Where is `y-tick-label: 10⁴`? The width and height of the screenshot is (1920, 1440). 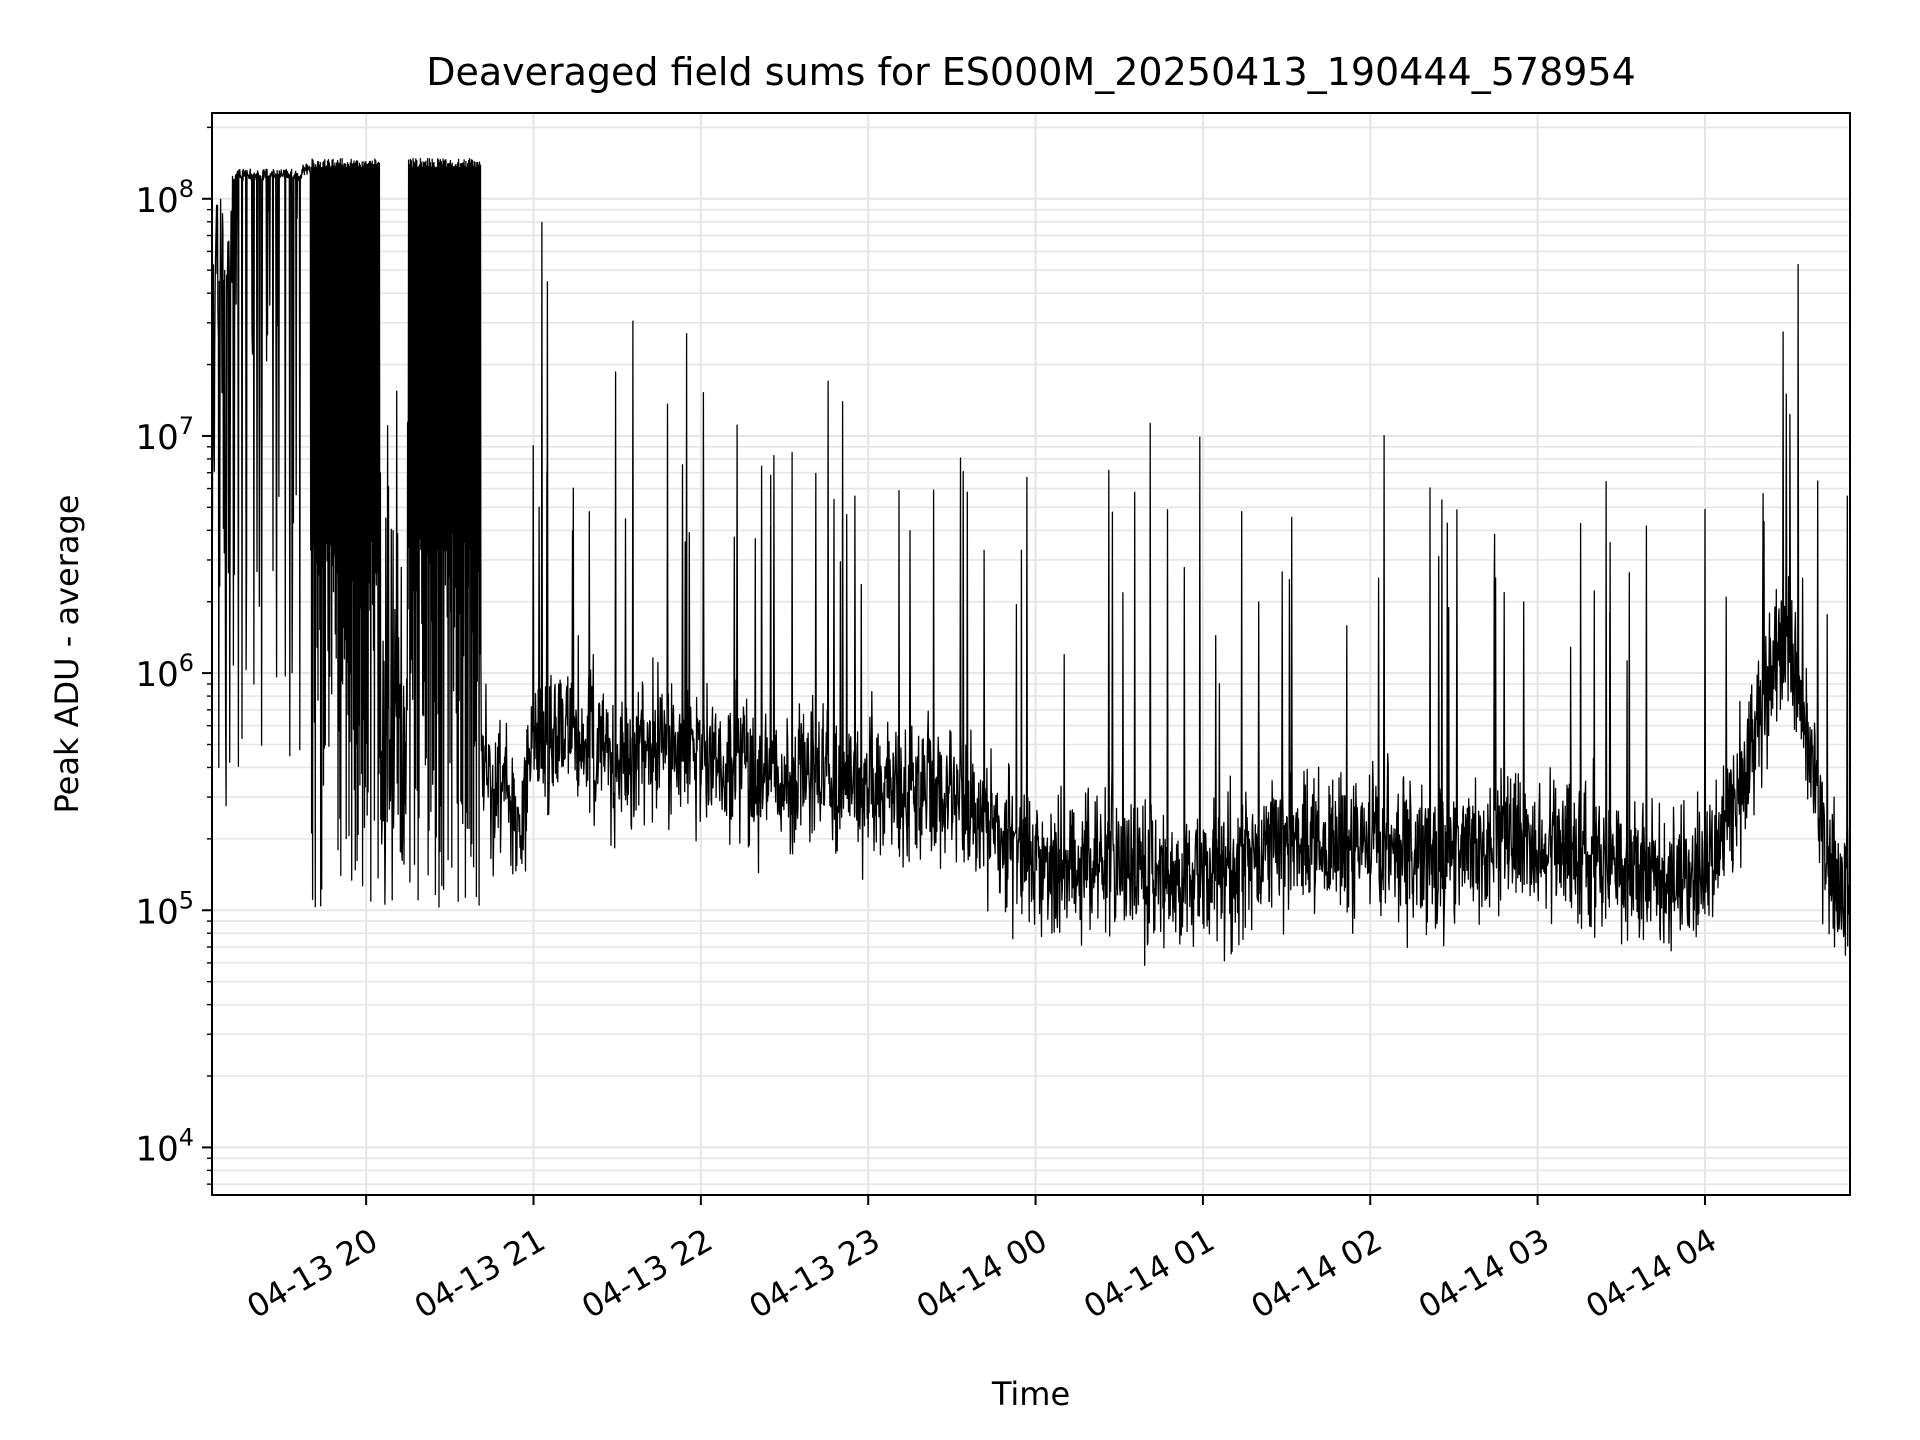
y-tick-label: 10⁴ is located at coordinates (164, 1146).